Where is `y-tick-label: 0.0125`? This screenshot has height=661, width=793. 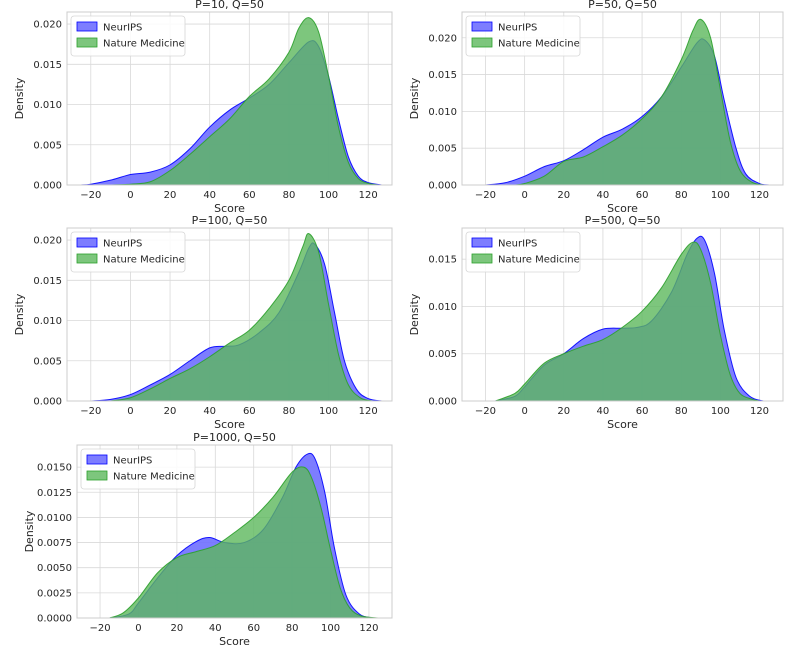
y-tick-label: 0.0125 is located at coordinates (54, 493).